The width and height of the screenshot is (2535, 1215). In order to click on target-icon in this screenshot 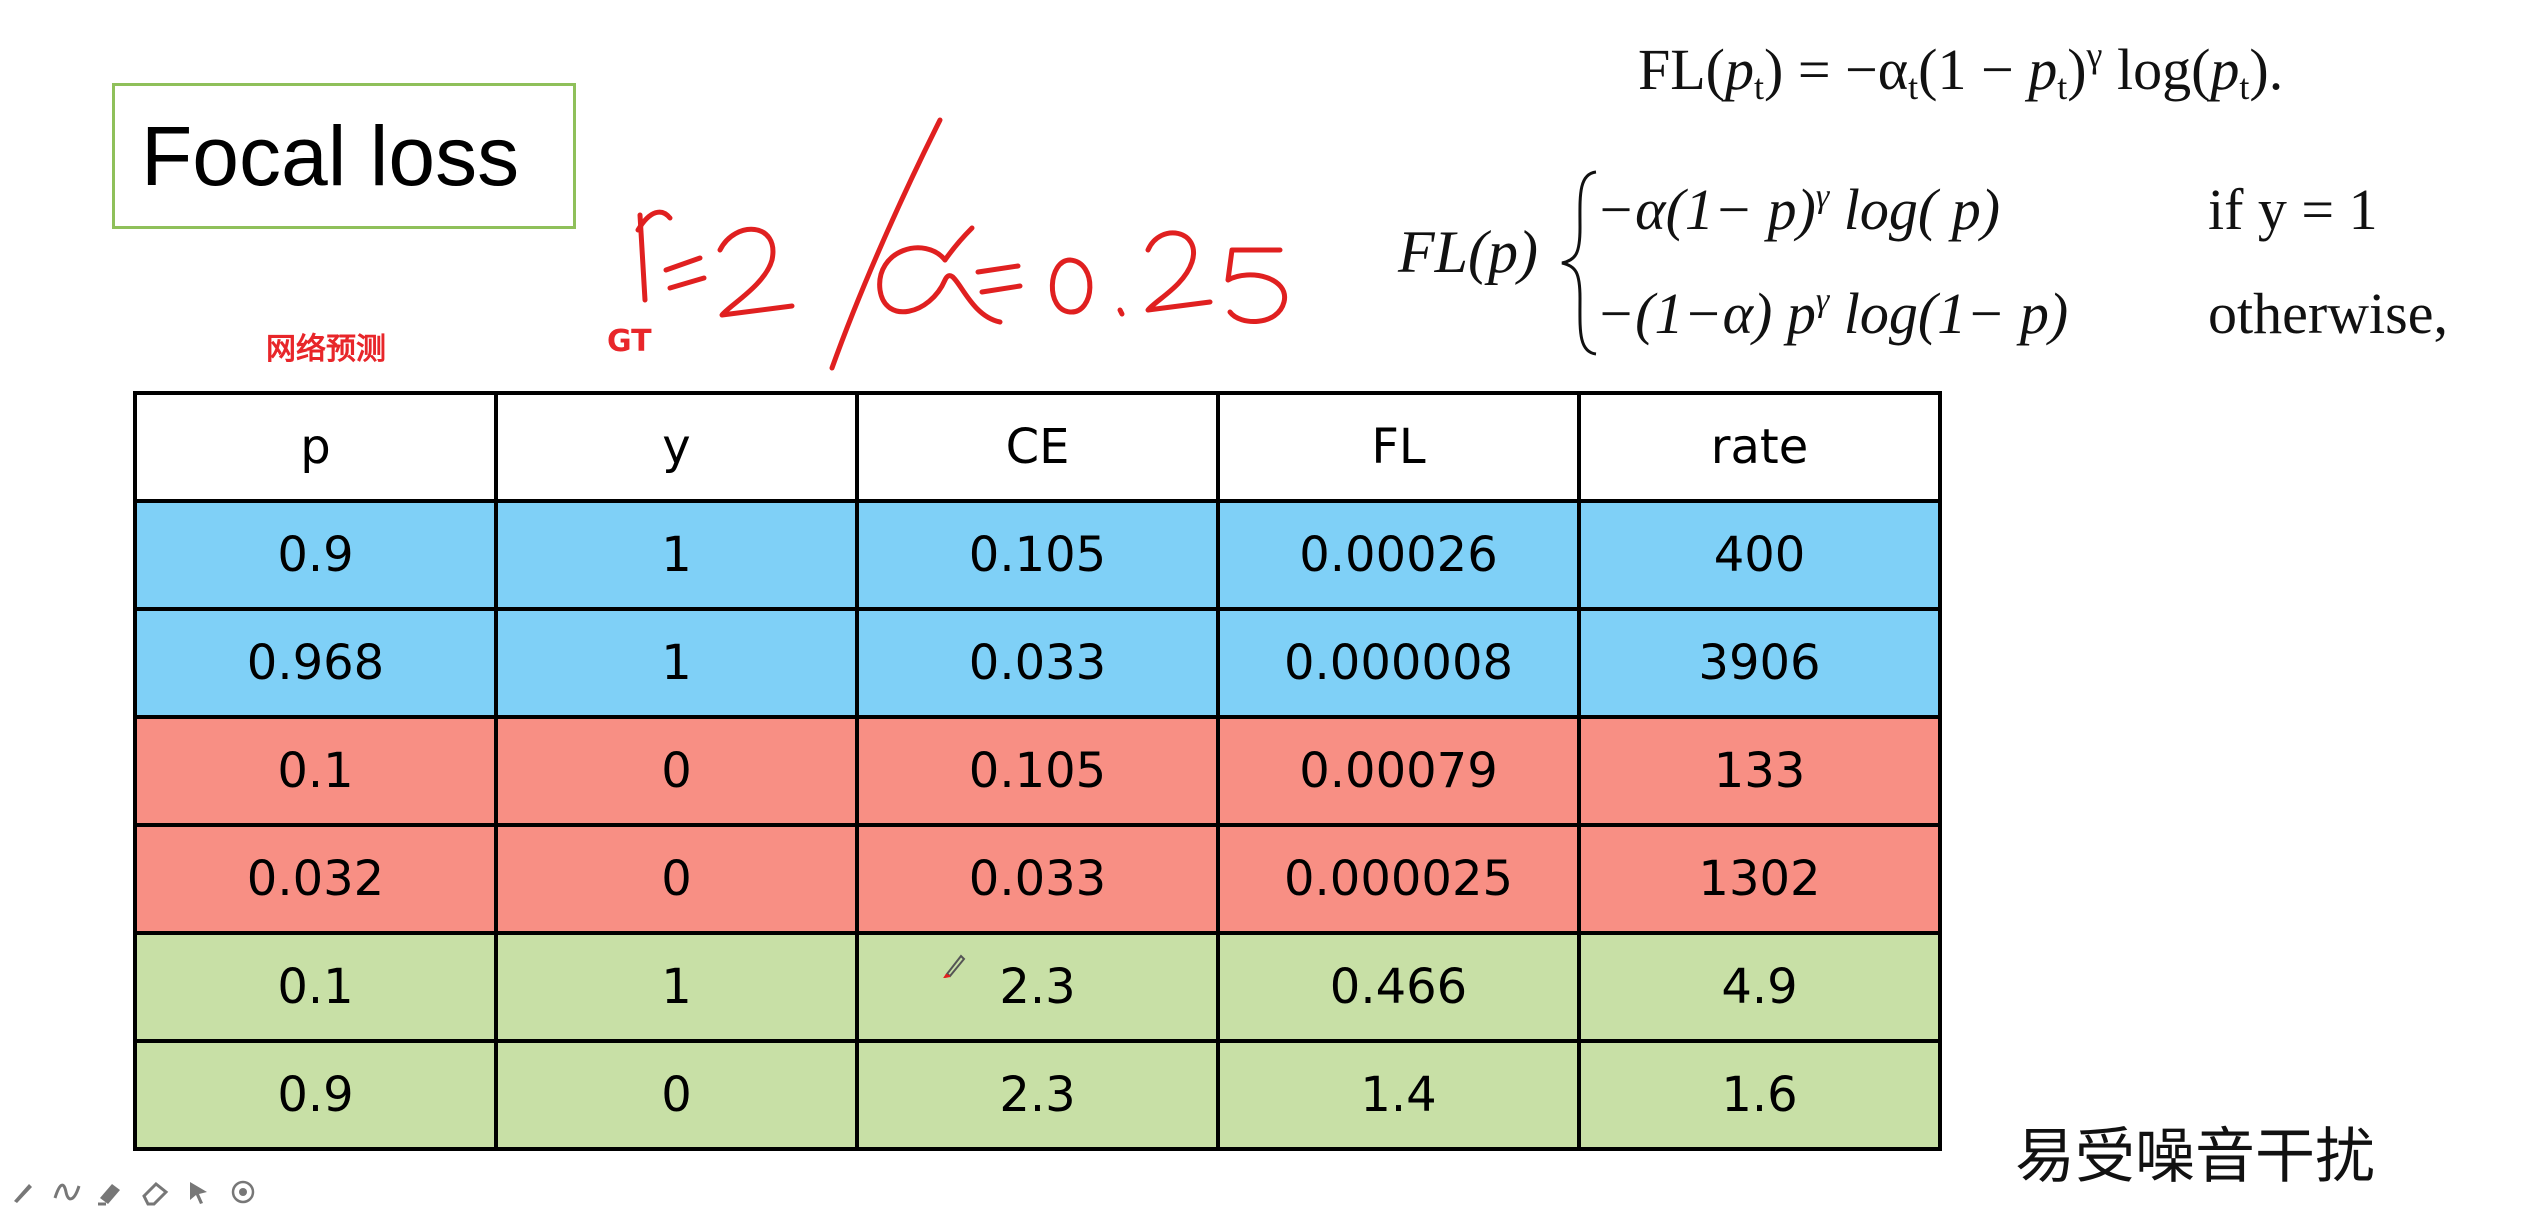, I will do `click(243, 1192)`.